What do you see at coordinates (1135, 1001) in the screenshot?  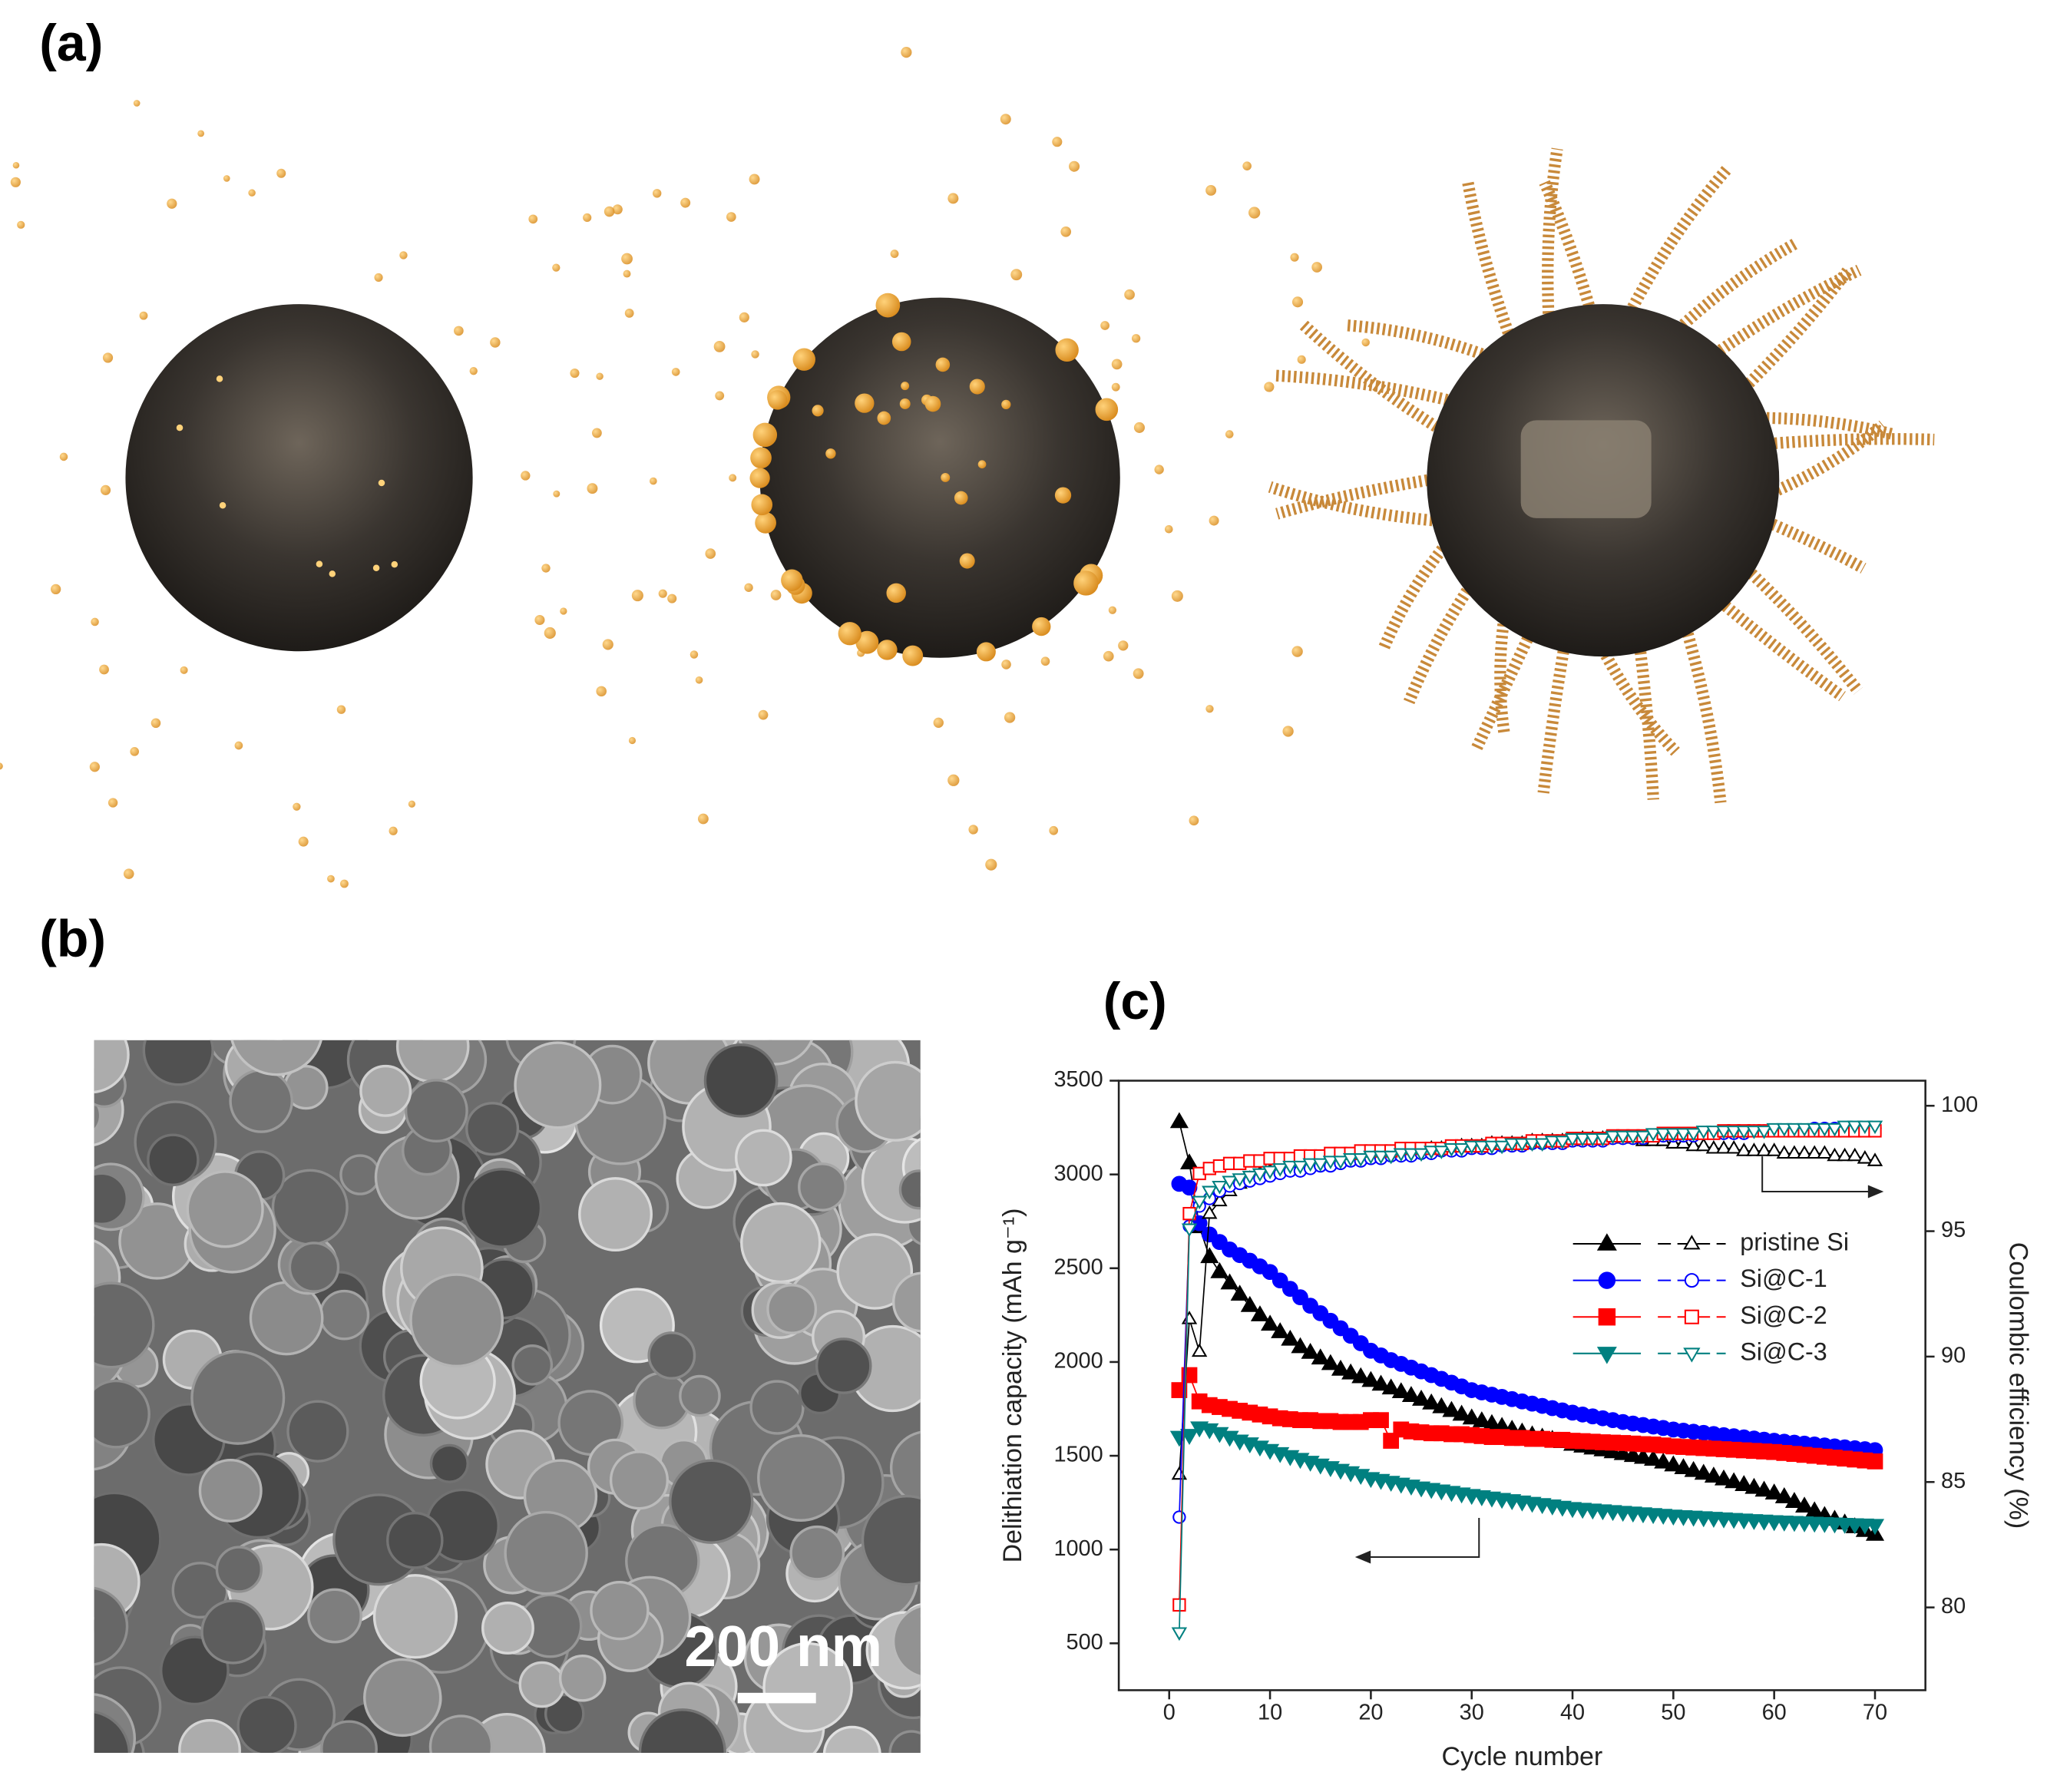 I see `panel-label: (c)` at bounding box center [1135, 1001].